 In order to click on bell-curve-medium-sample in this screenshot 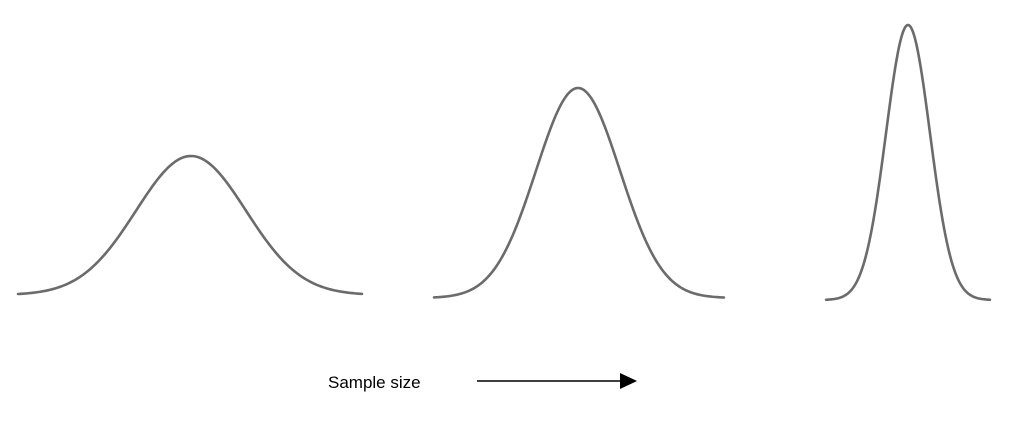, I will do `click(579, 192)`.